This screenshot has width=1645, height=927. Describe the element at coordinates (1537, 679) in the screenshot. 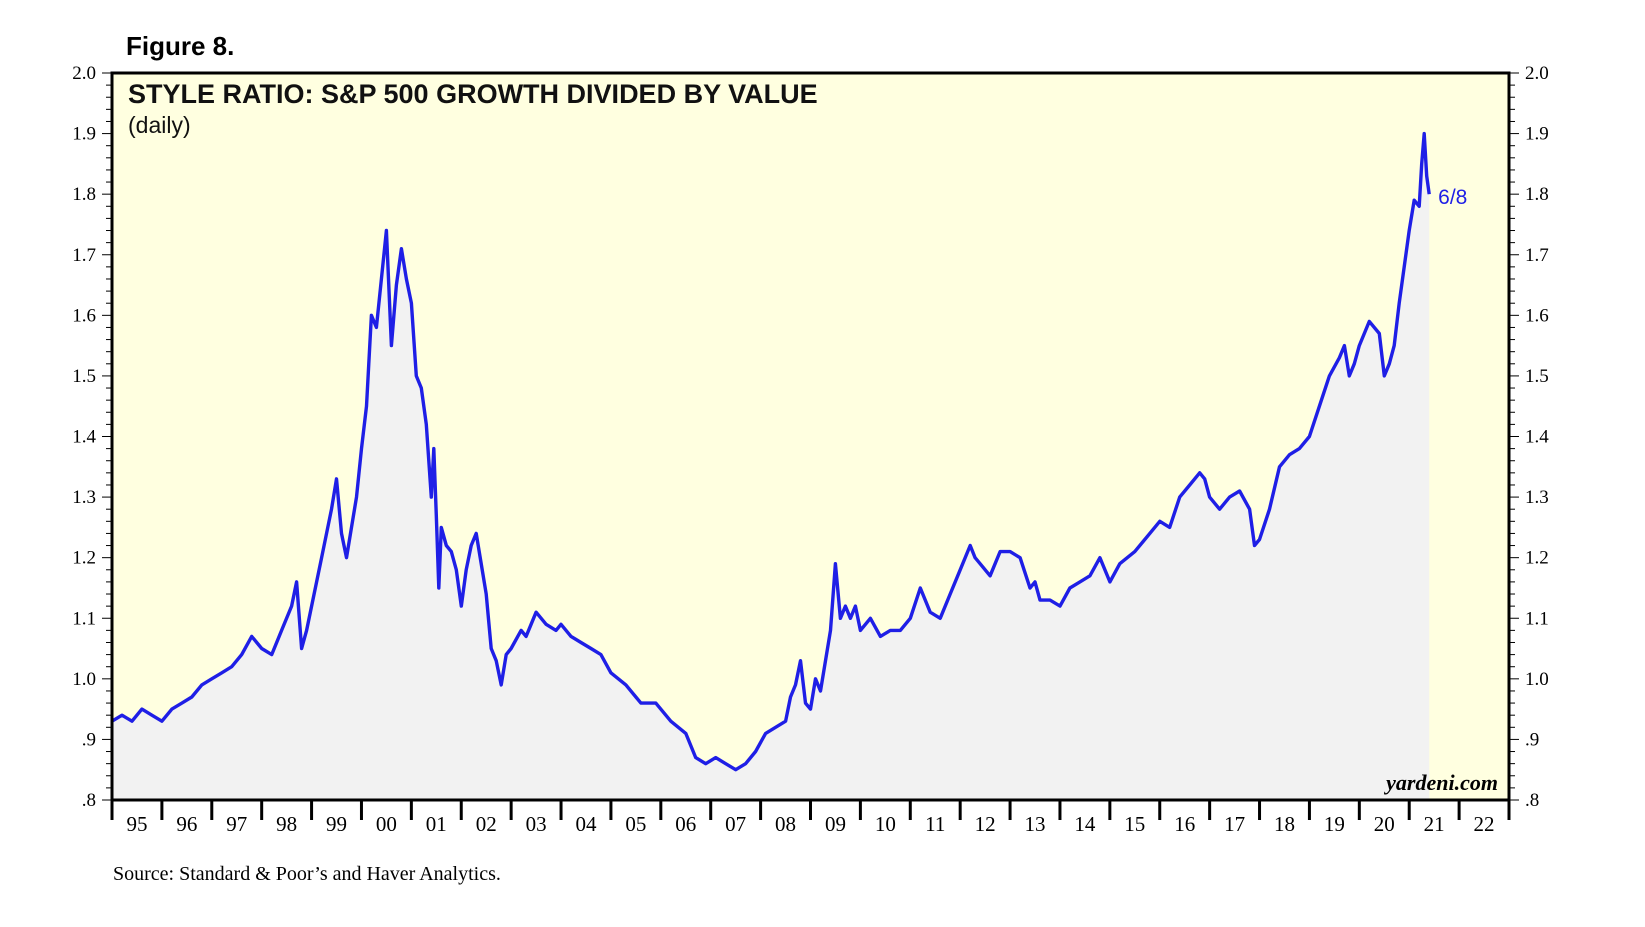

I see `y-tick-label-right: 1.0` at that location.